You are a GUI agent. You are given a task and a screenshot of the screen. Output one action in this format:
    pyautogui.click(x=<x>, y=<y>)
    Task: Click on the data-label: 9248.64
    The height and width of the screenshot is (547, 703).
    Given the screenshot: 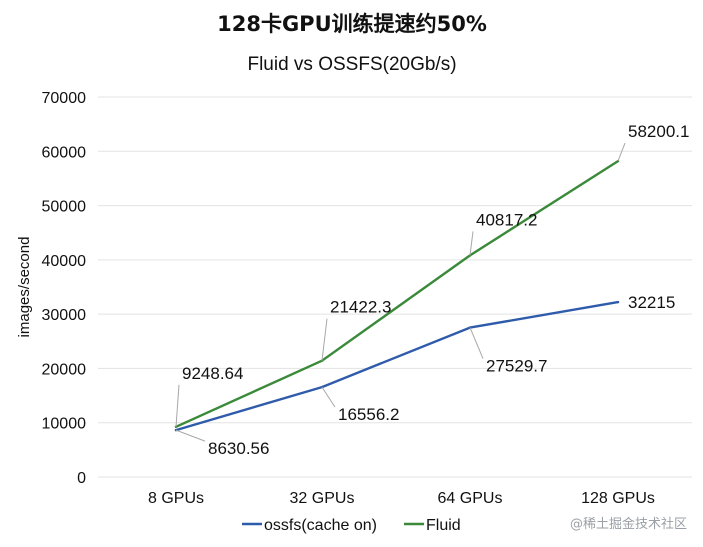 What is the action you would take?
    pyautogui.click(x=212, y=373)
    